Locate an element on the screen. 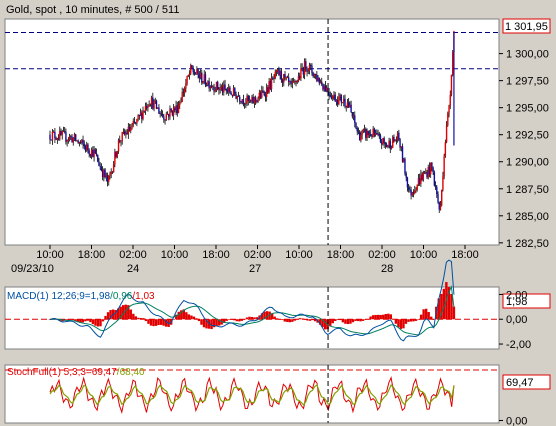  y-tick-label: 1 292,50 is located at coordinates (527, 136).